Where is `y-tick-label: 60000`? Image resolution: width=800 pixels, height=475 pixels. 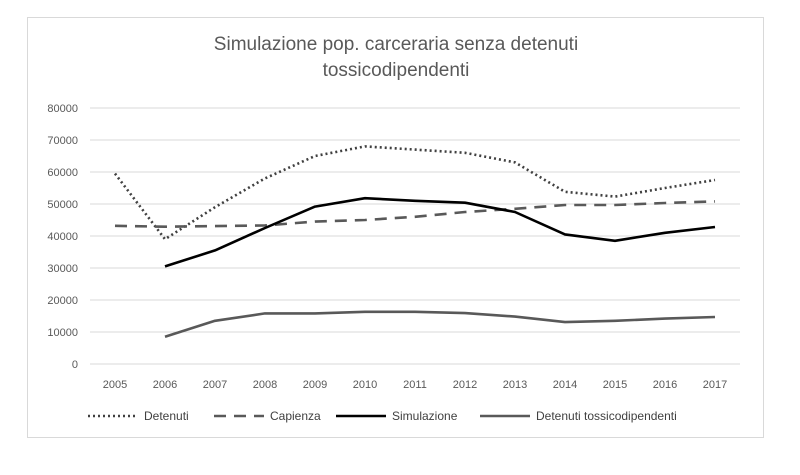
y-tick-label: 60000 is located at coordinates (62, 173).